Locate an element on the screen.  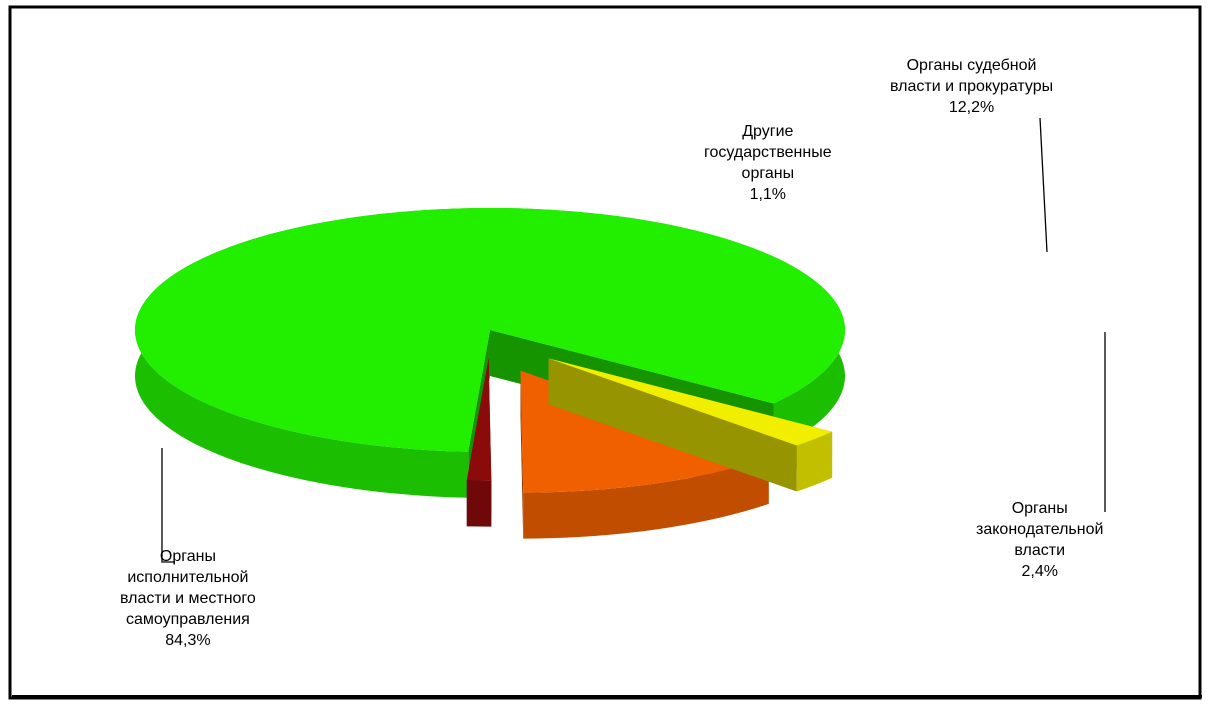
slice-label-line: исполнительной is located at coordinates (188, 577).